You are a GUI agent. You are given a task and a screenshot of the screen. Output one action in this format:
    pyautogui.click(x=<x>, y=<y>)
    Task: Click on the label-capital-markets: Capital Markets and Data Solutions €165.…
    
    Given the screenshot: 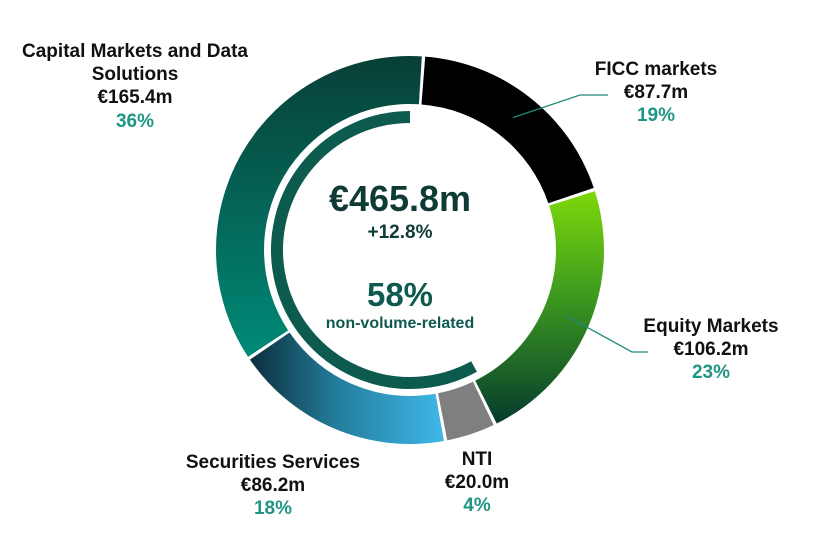 What is the action you would take?
    pyautogui.click(x=135, y=86)
    